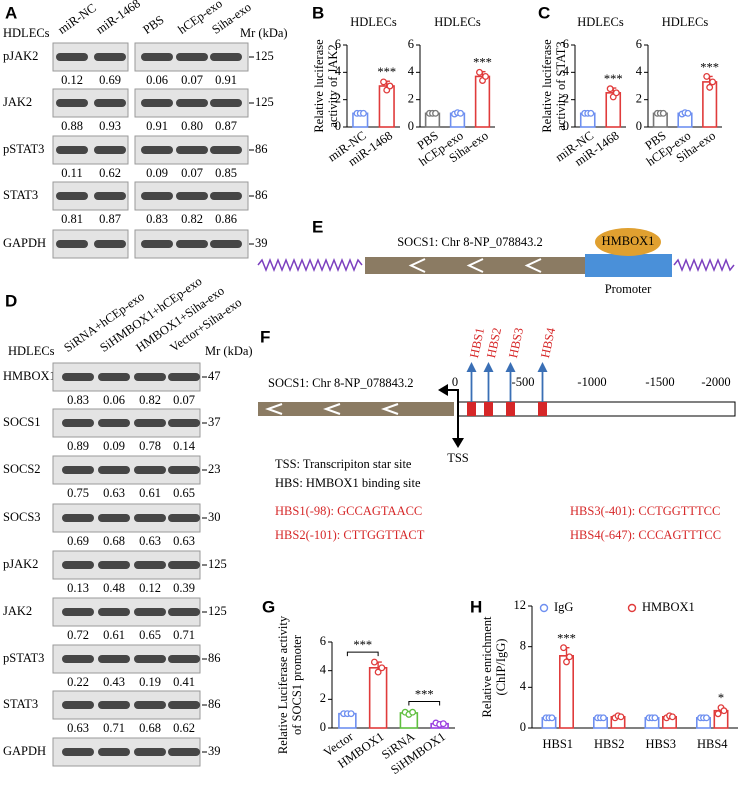 The image size is (744, 788). I want to click on arrow-head, so click(443, 390).